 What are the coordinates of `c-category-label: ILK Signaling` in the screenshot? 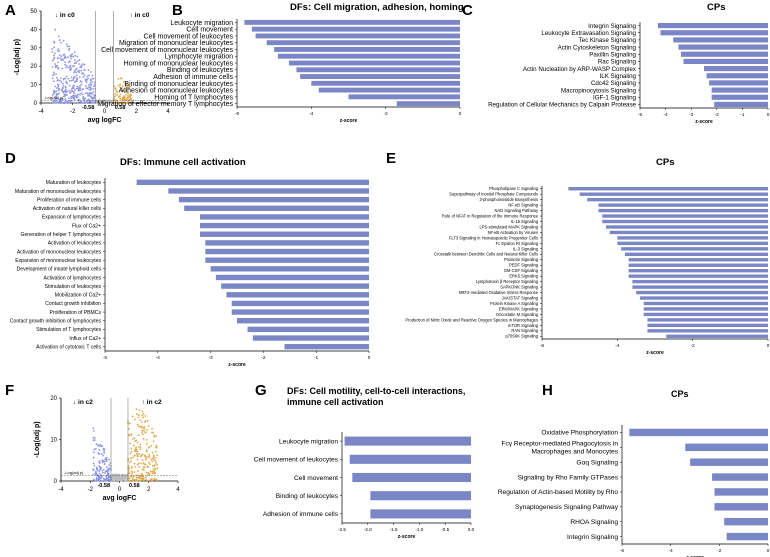 It's located at (618, 76).